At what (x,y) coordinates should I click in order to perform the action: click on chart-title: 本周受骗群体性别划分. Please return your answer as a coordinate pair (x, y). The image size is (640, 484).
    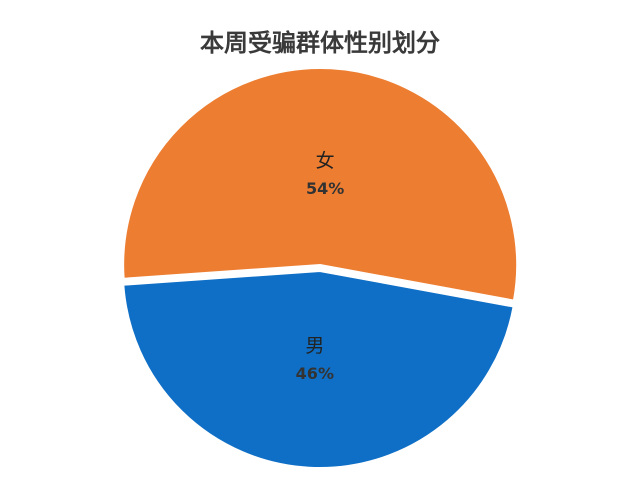
    Looking at the image, I should click on (320, 43).